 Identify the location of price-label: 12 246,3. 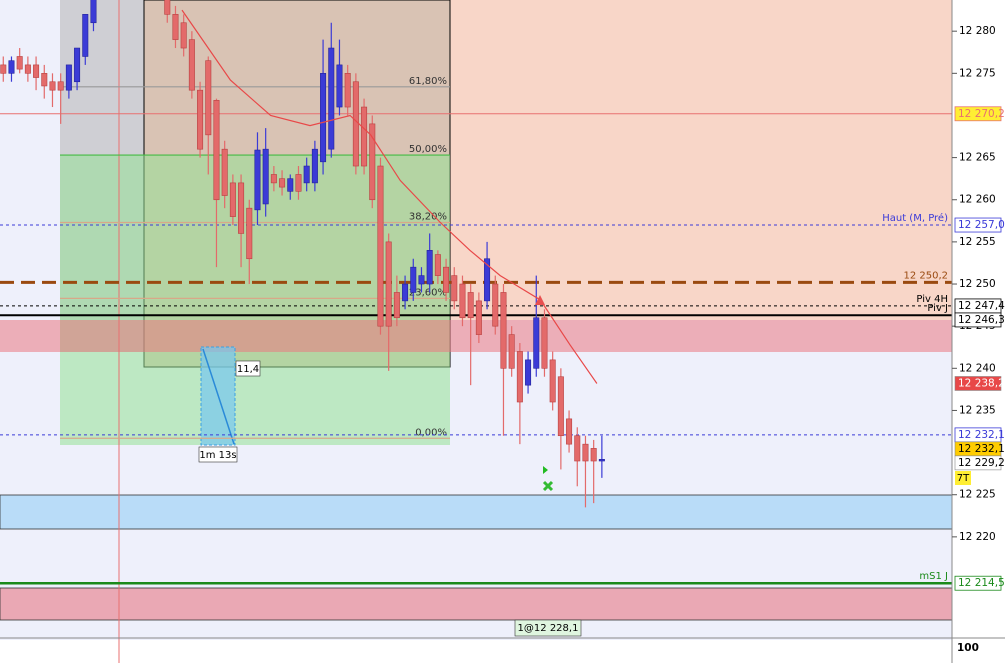
(981, 320).